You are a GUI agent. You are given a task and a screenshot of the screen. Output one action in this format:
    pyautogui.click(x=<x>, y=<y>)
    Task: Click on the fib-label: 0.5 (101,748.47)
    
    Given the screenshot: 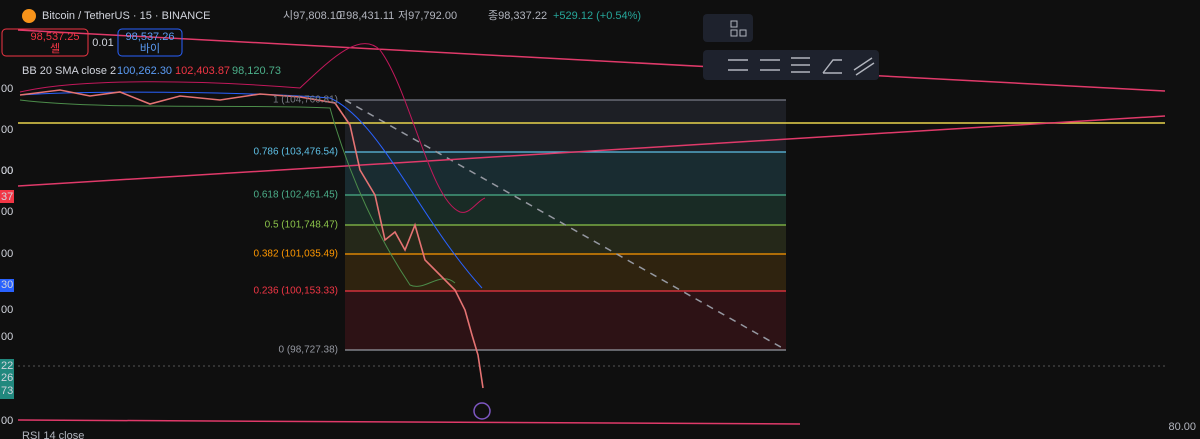 What is the action you would take?
    pyautogui.click(x=301, y=225)
    